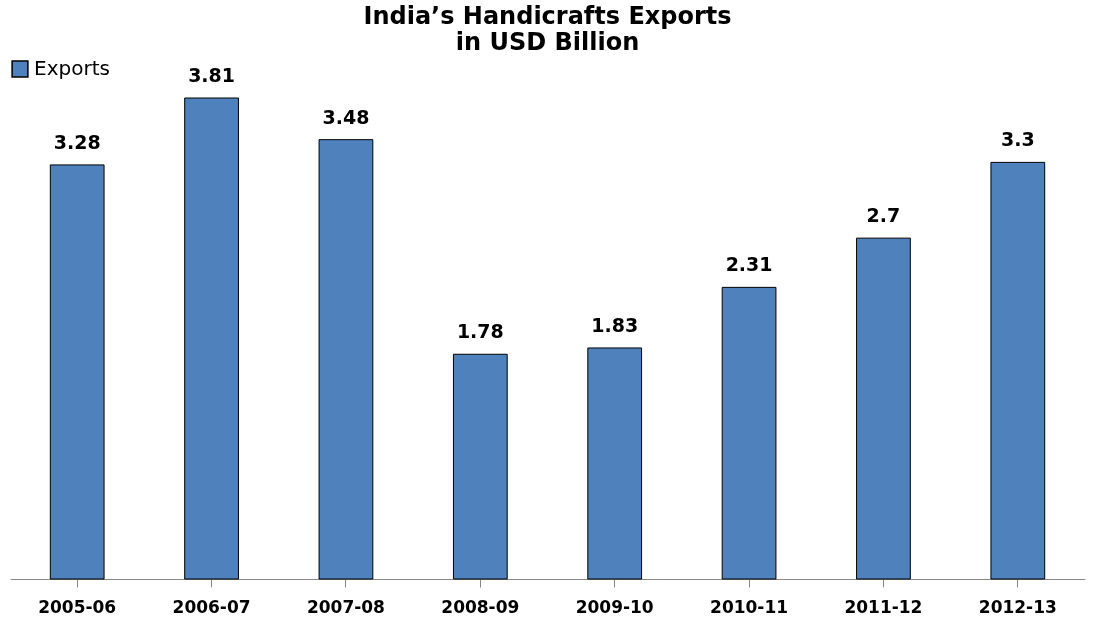 The width and height of the screenshot is (1095, 625). Describe the element at coordinates (547, 42) in the screenshot. I see `text: in USD Billion` at that location.